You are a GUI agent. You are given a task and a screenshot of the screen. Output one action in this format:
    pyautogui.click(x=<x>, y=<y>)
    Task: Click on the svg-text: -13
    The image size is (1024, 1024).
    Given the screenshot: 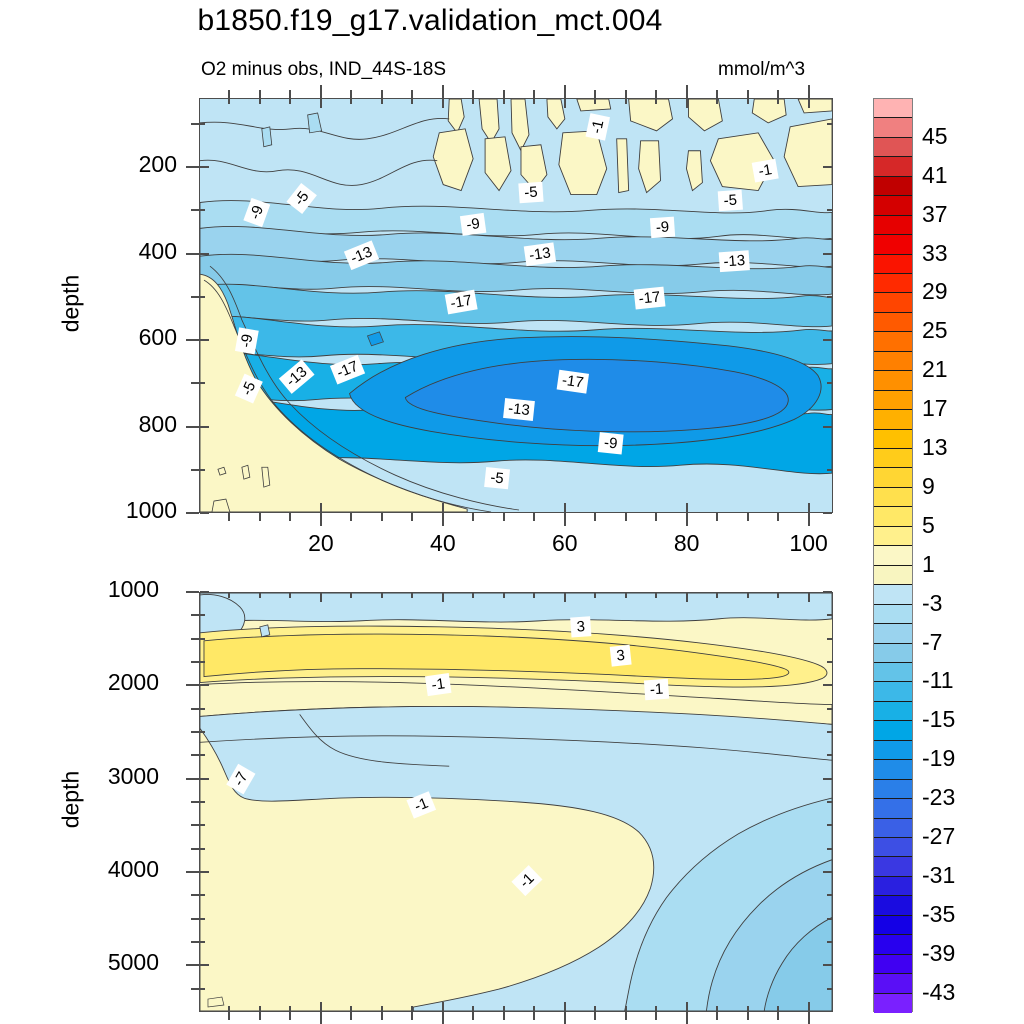 What is the action you would take?
    pyautogui.click(x=734, y=261)
    